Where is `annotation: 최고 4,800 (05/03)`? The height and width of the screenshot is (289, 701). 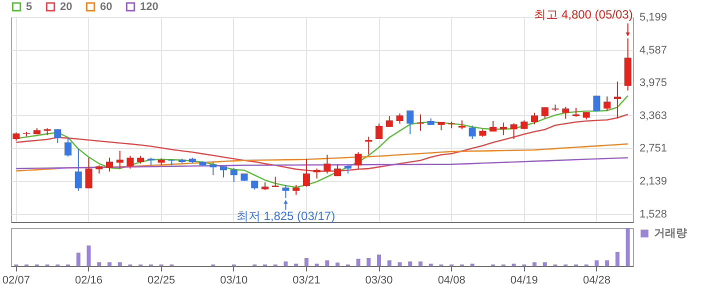
annotation: 최고 4,800 (05/03) is located at coordinates (583, 14).